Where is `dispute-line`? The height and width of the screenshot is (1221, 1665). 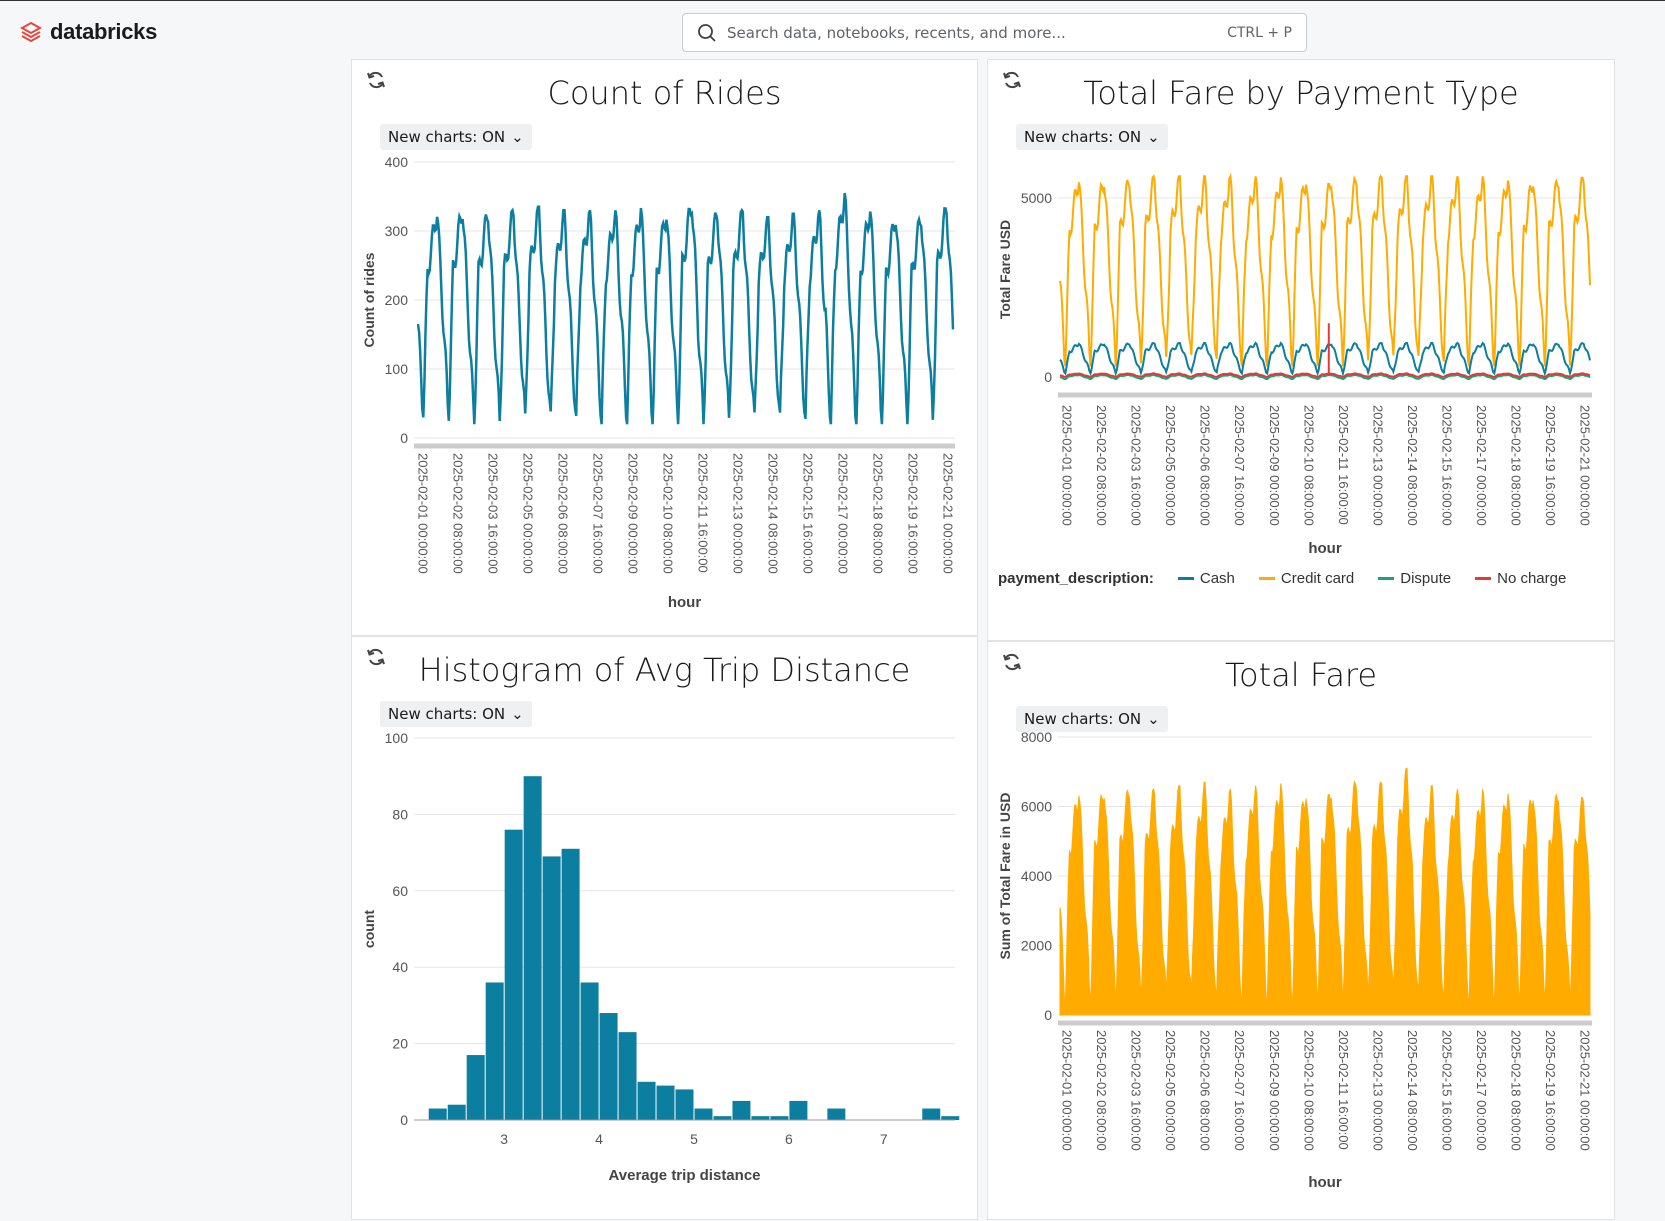
dispute-line is located at coordinates (1325, 377).